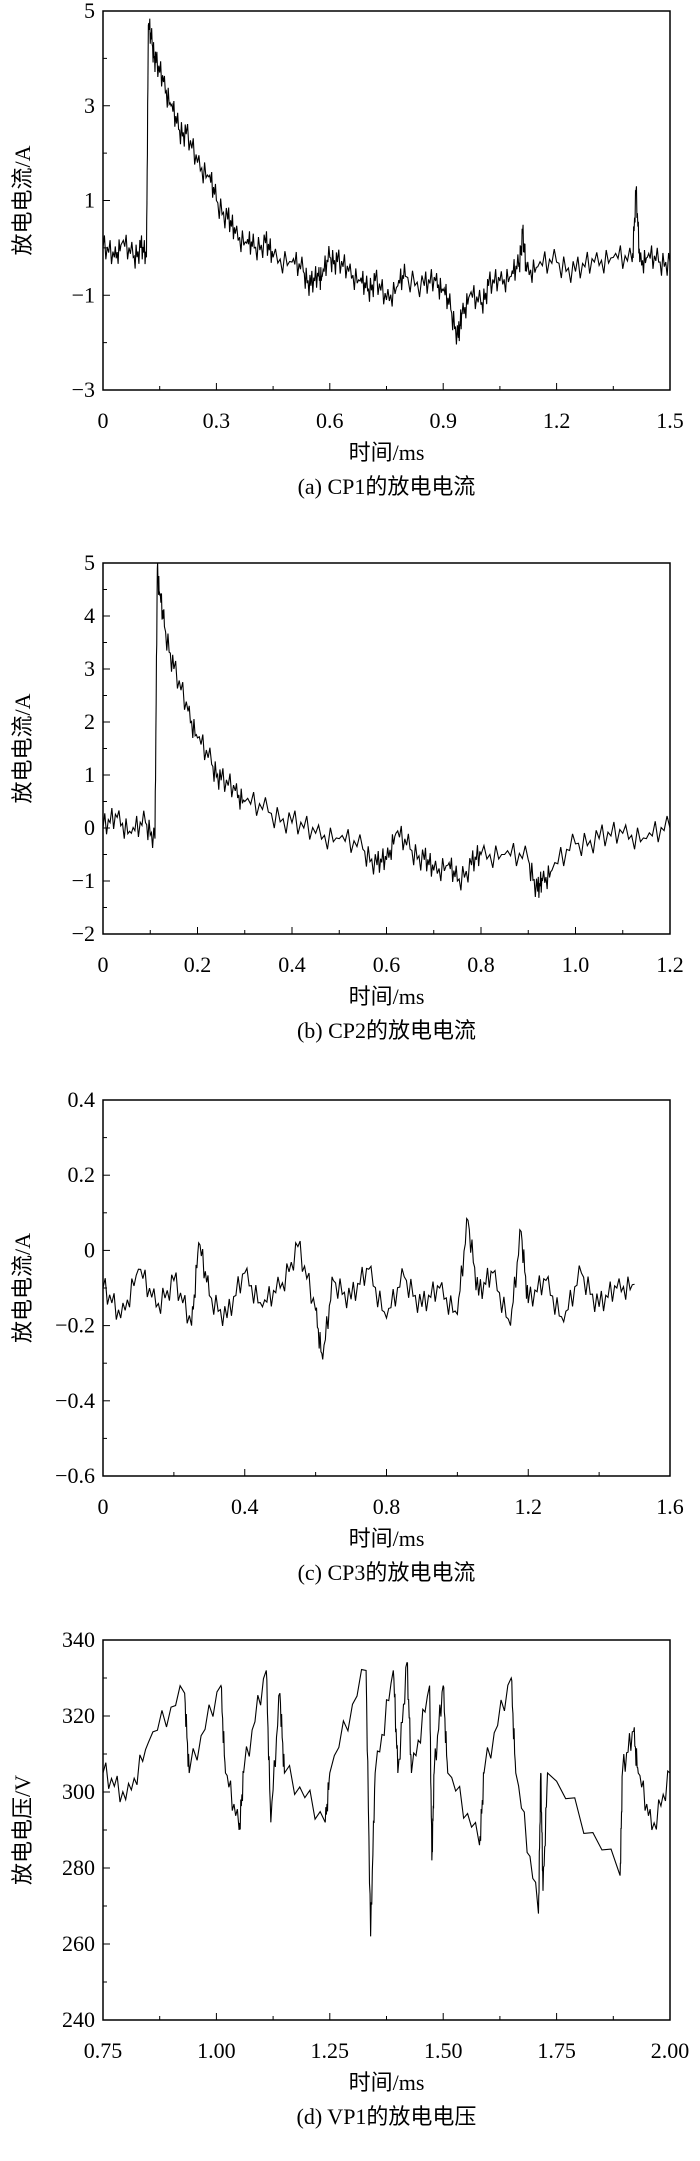 The width and height of the screenshot is (700, 2161). What do you see at coordinates (387, 2116) in the screenshot?
I see `chart-caption: (d) VP1的放电电压` at bounding box center [387, 2116].